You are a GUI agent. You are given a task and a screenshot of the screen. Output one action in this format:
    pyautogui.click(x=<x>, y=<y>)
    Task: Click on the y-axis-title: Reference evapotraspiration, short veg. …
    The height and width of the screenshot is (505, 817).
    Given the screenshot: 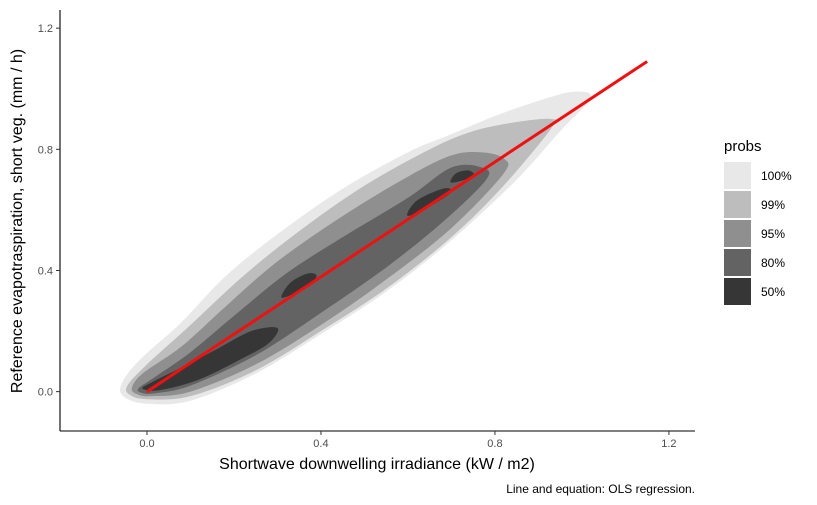 What is the action you would take?
    pyautogui.click(x=17, y=221)
    